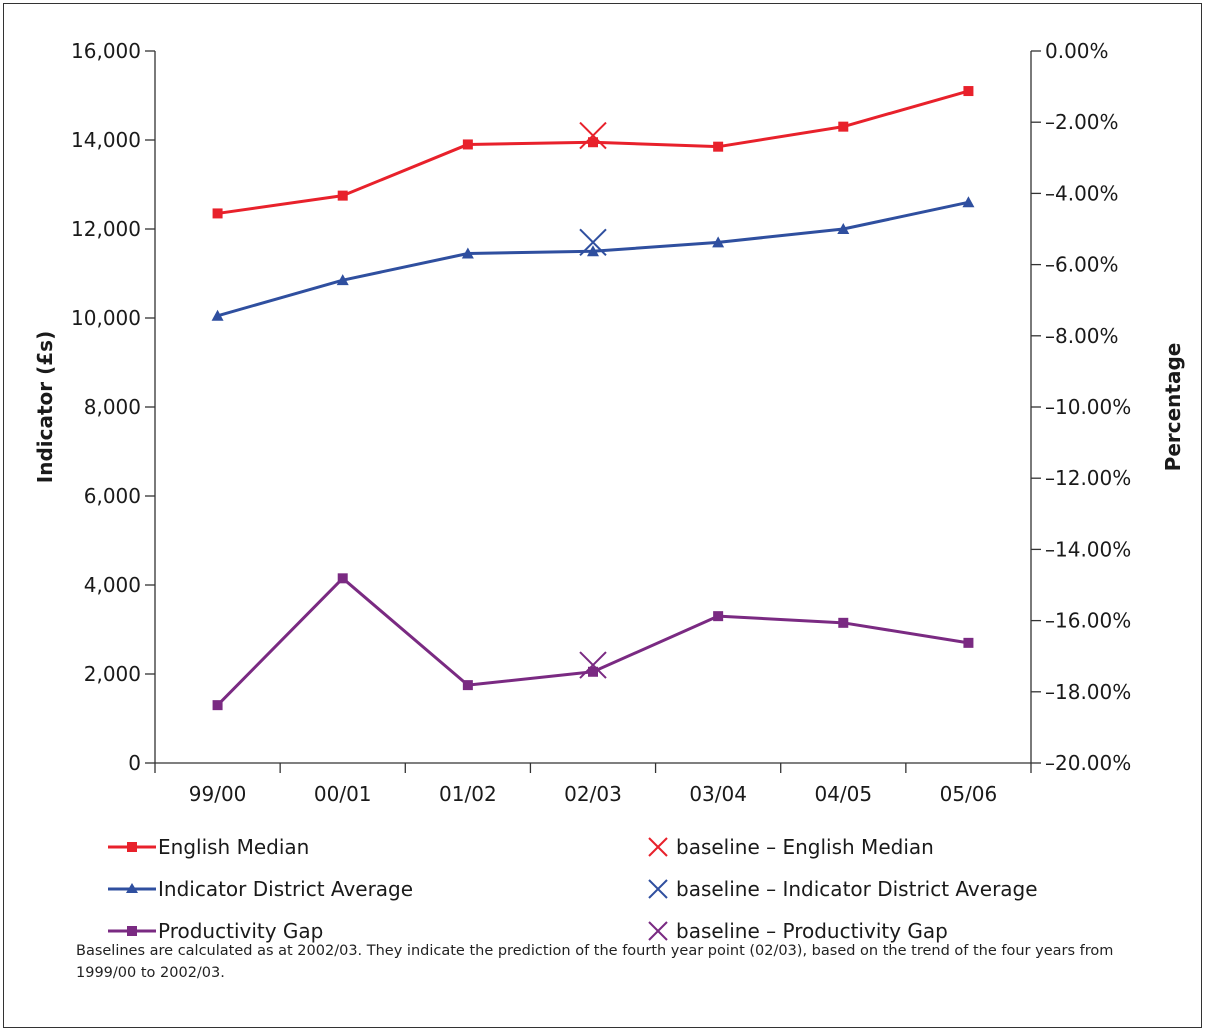 Image resolution: width=1207 pixels, height=1032 pixels. I want to click on legend-item-baseline-english-median: baseline – English Median, so click(788, 847).